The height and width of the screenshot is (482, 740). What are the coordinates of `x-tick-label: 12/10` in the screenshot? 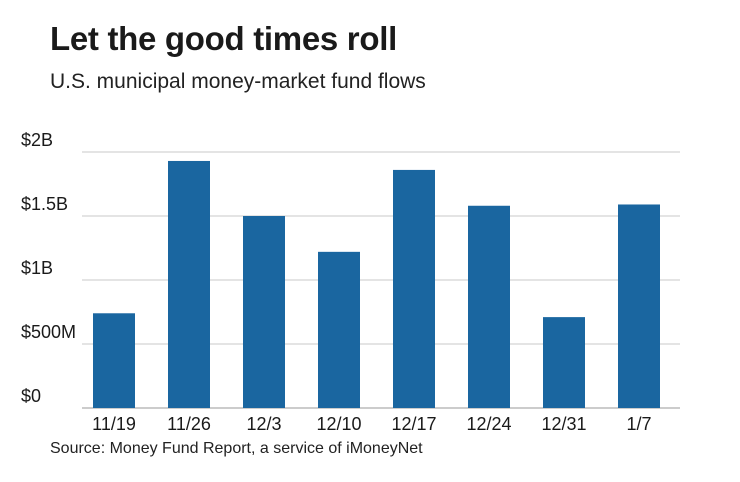 It's located at (338, 424).